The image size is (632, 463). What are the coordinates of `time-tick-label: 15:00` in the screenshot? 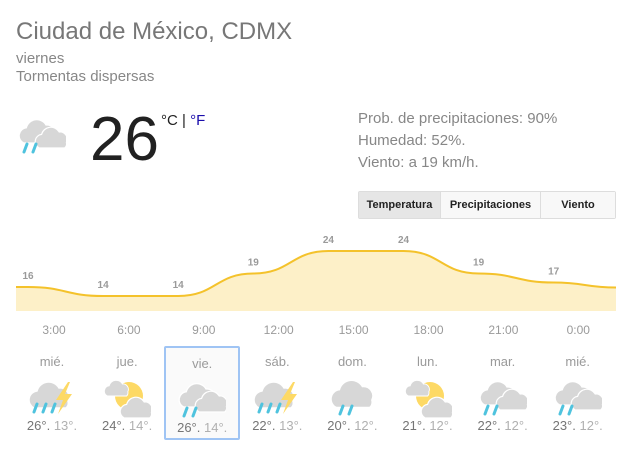 It's located at (353, 330).